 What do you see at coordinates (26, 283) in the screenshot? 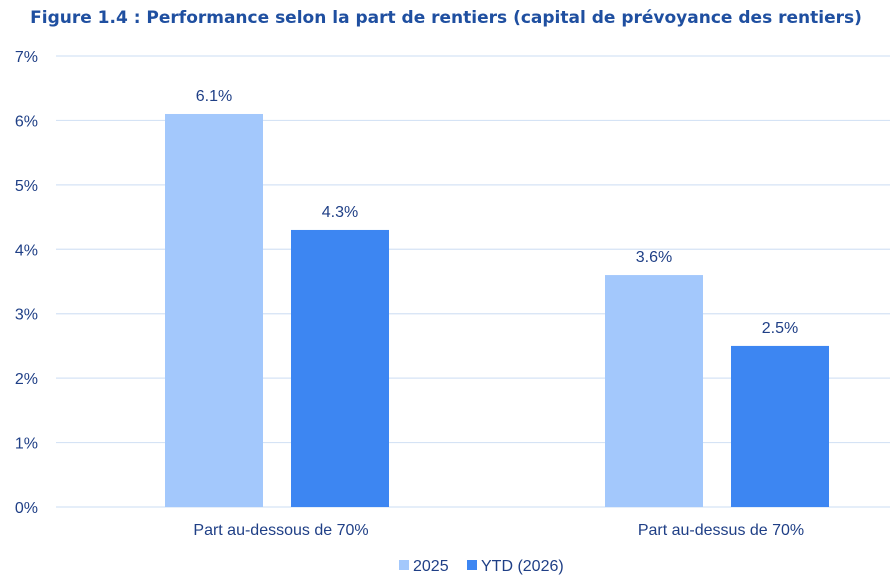
I see `y-axis-ticks: 0% 1% 2% 3% 4% 5% 6% 7%` at bounding box center [26, 283].